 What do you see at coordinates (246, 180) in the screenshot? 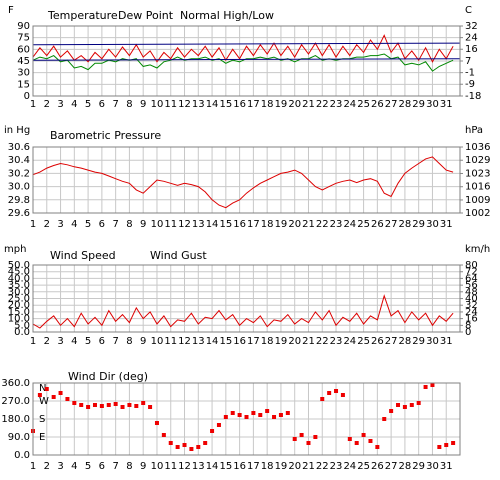
I see `plot-area` at bounding box center [246, 180].